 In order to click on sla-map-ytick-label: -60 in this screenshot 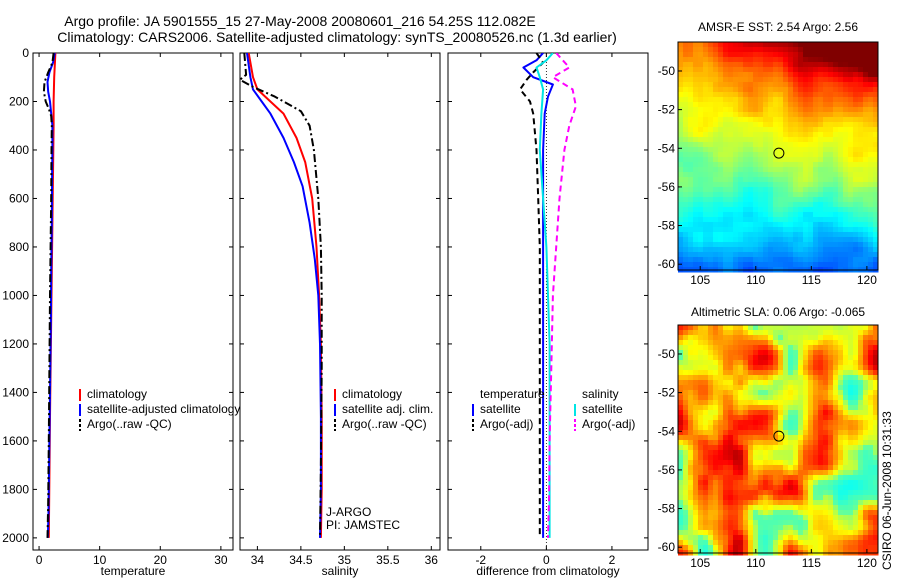, I will do `click(667, 547)`.